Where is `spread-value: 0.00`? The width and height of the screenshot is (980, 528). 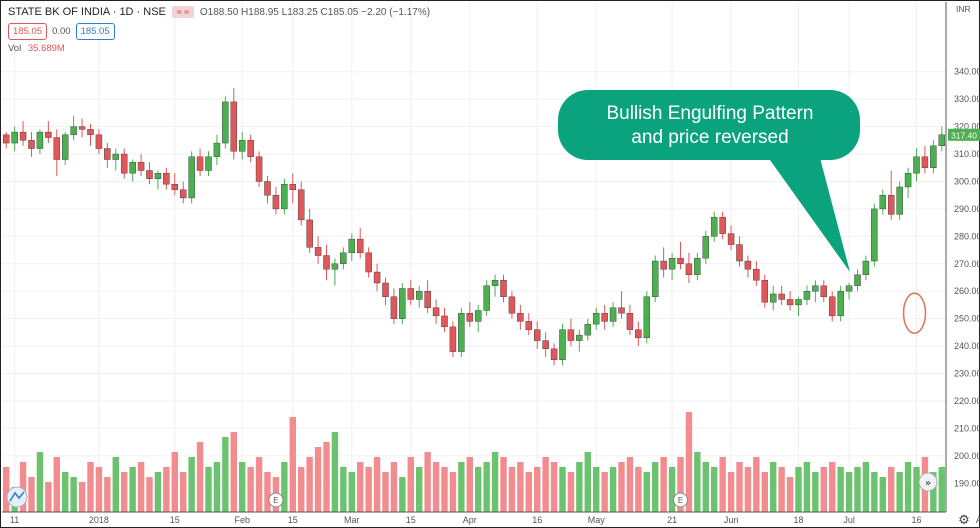 spread-value: 0.00 is located at coordinates (61, 31).